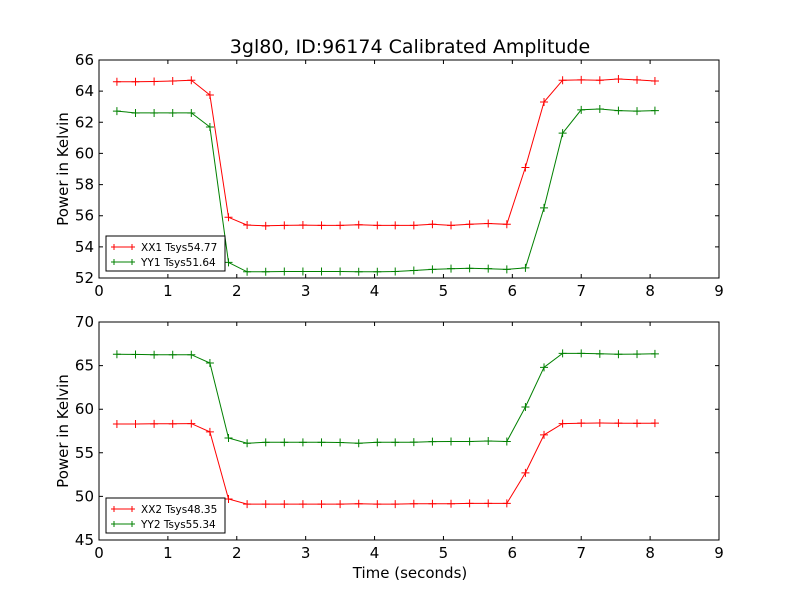  Describe the element at coordinates (84, 153) in the screenshot. I see `y-tick-label: 60` at that location.